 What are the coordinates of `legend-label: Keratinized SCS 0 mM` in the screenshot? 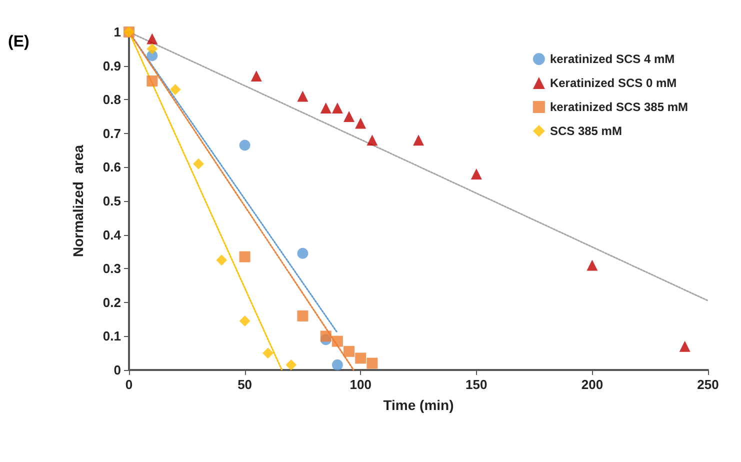 It's located at (613, 83).